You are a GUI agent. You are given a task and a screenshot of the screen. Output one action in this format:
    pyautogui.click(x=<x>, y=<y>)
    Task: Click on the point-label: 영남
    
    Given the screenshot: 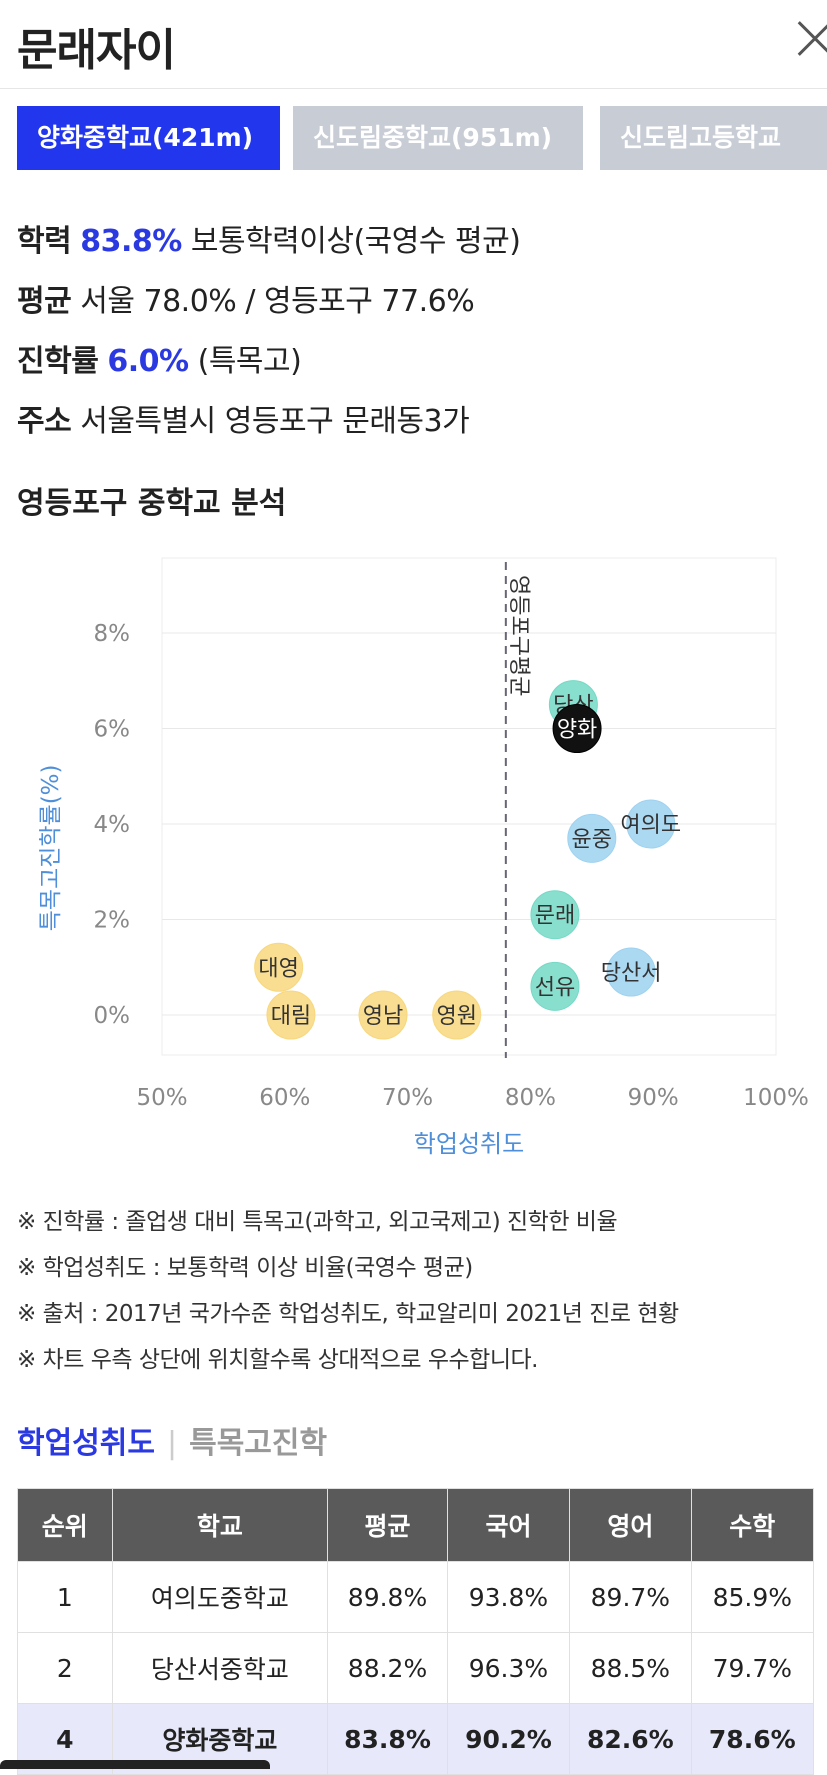 What is the action you would take?
    pyautogui.click(x=383, y=1016)
    